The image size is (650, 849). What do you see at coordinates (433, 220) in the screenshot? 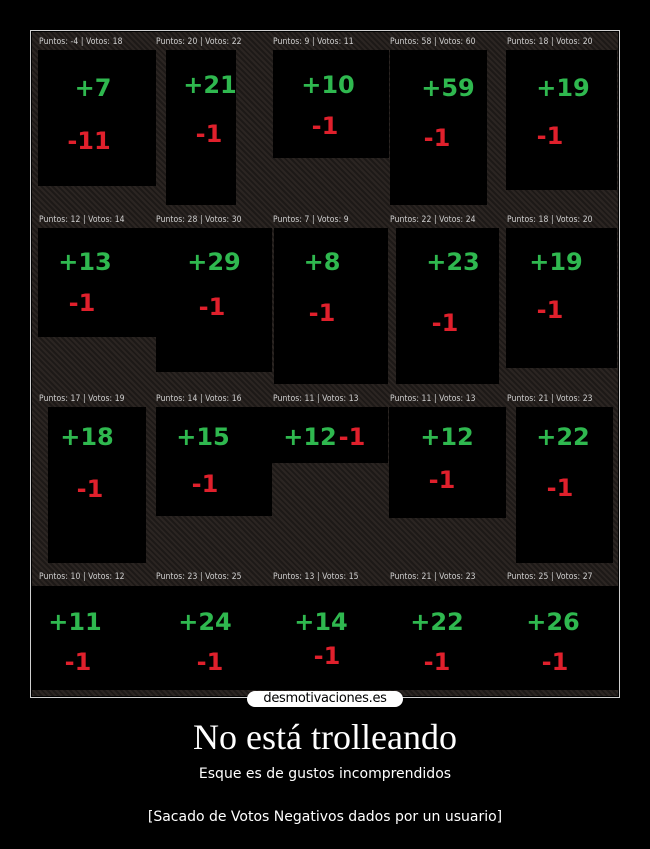
I see `points-votes-header: Puntos: 22 | Votos: 24` at bounding box center [433, 220].